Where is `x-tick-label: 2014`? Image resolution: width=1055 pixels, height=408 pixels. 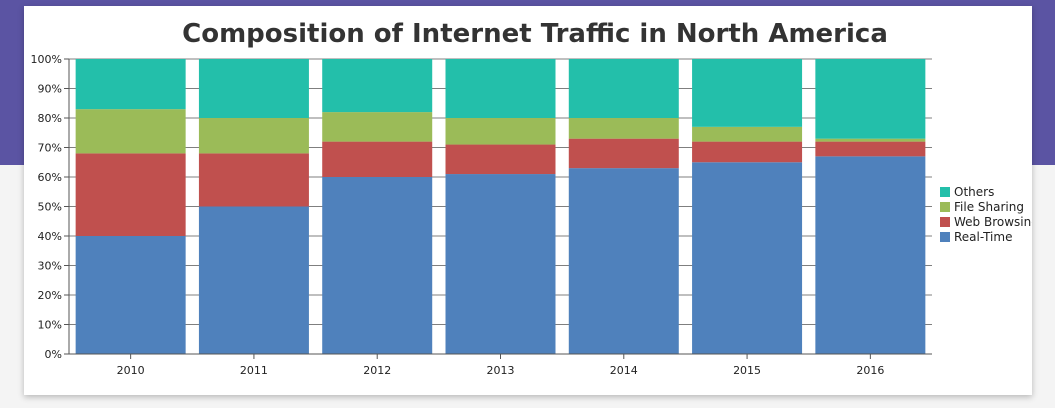 x-tick-label: 2014 is located at coordinates (624, 370).